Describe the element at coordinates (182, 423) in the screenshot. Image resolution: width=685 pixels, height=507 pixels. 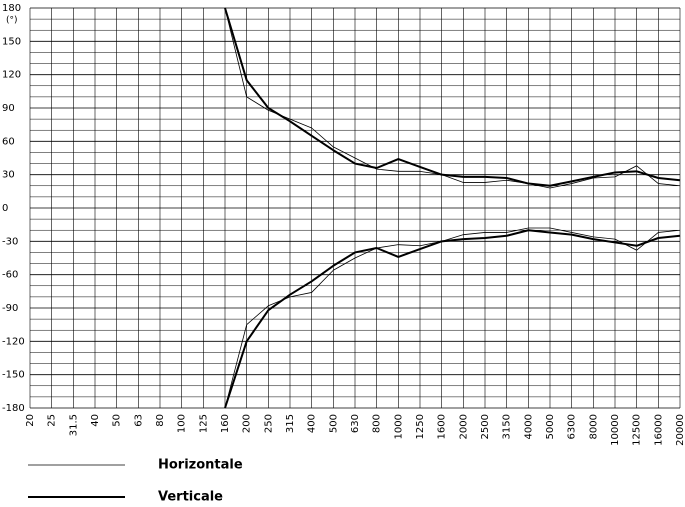
I see `x-tick-label: 100` at that location.